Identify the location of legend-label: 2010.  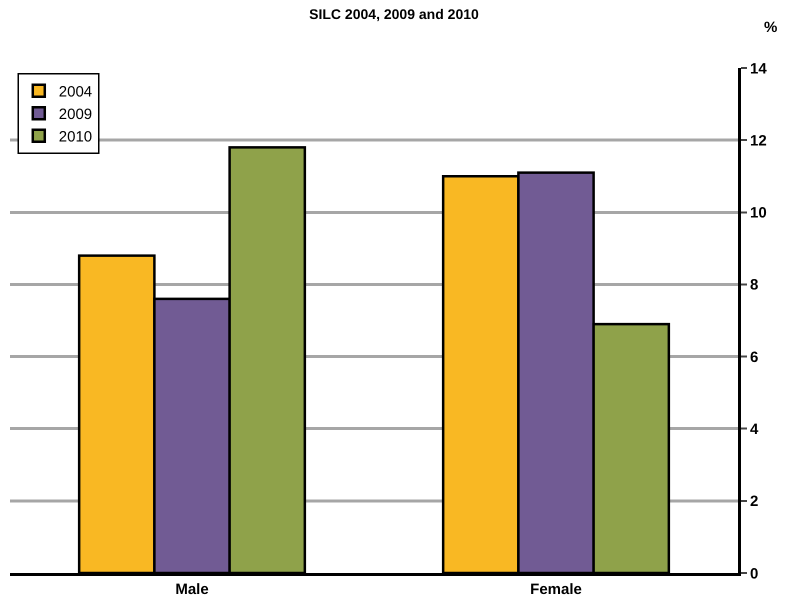
(75, 137).